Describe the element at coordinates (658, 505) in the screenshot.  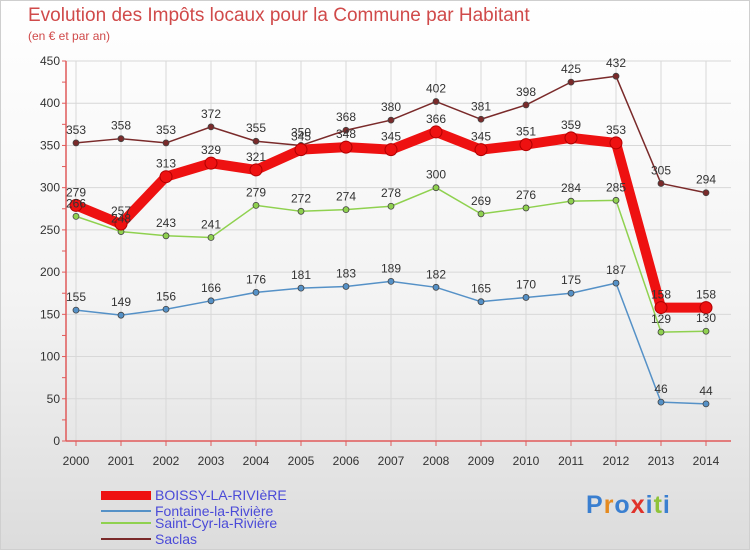
I see `logo-letter: t` at that location.